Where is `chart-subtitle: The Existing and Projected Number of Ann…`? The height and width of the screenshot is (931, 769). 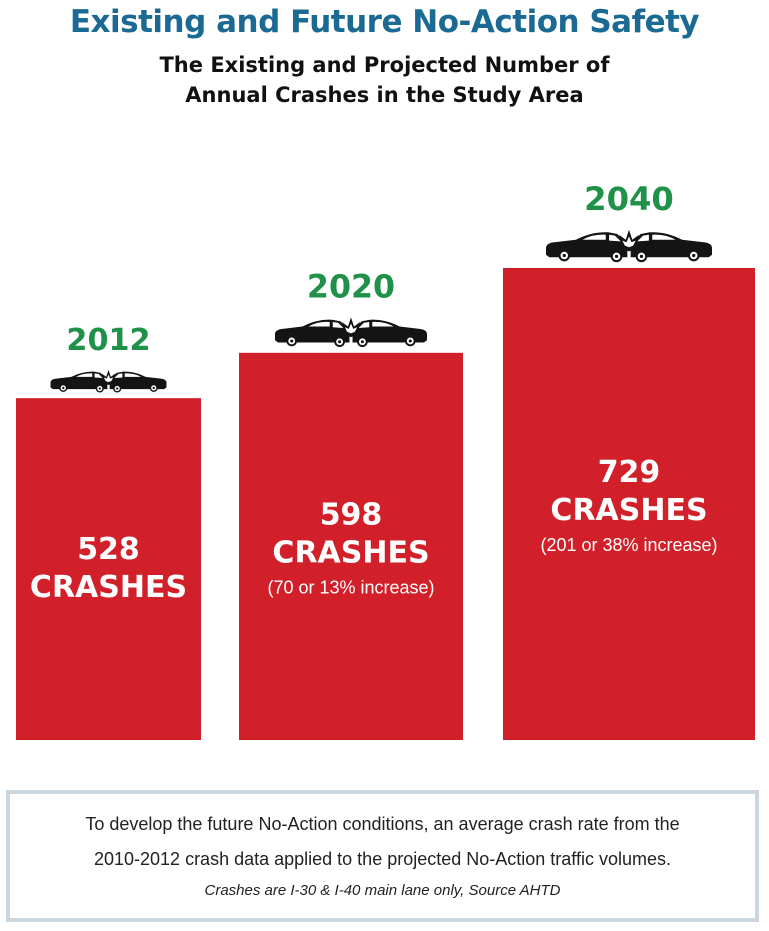
chart-subtitle: The Existing and Projected Number of Ann… is located at coordinates (384, 80).